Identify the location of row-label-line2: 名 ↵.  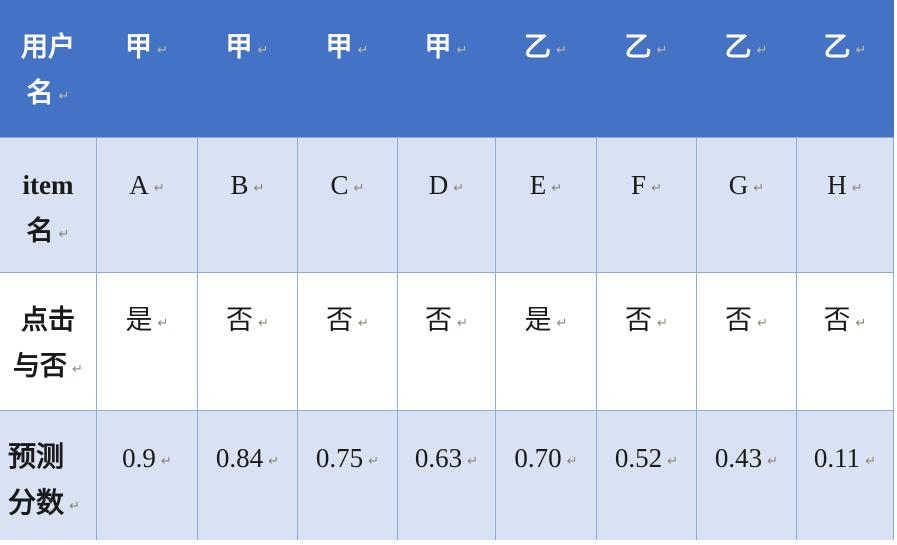
(48, 231).